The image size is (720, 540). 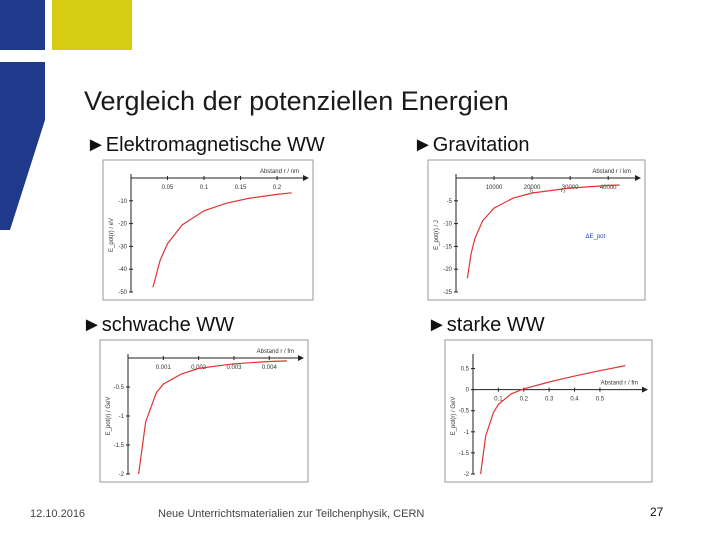 What do you see at coordinates (437, 235) in the screenshot?
I see `y-axis-label: E_pot(r) / J` at bounding box center [437, 235].